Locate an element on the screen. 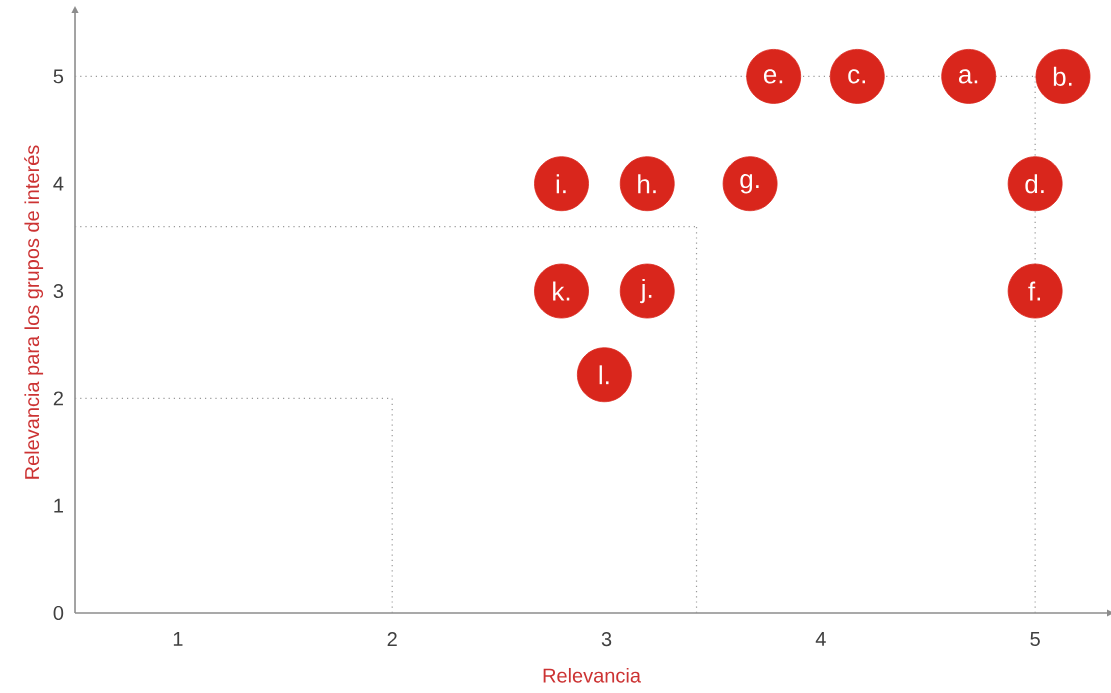 The width and height of the screenshot is (1111, 693). annotation: d. is located at coordinates (1034, 184).